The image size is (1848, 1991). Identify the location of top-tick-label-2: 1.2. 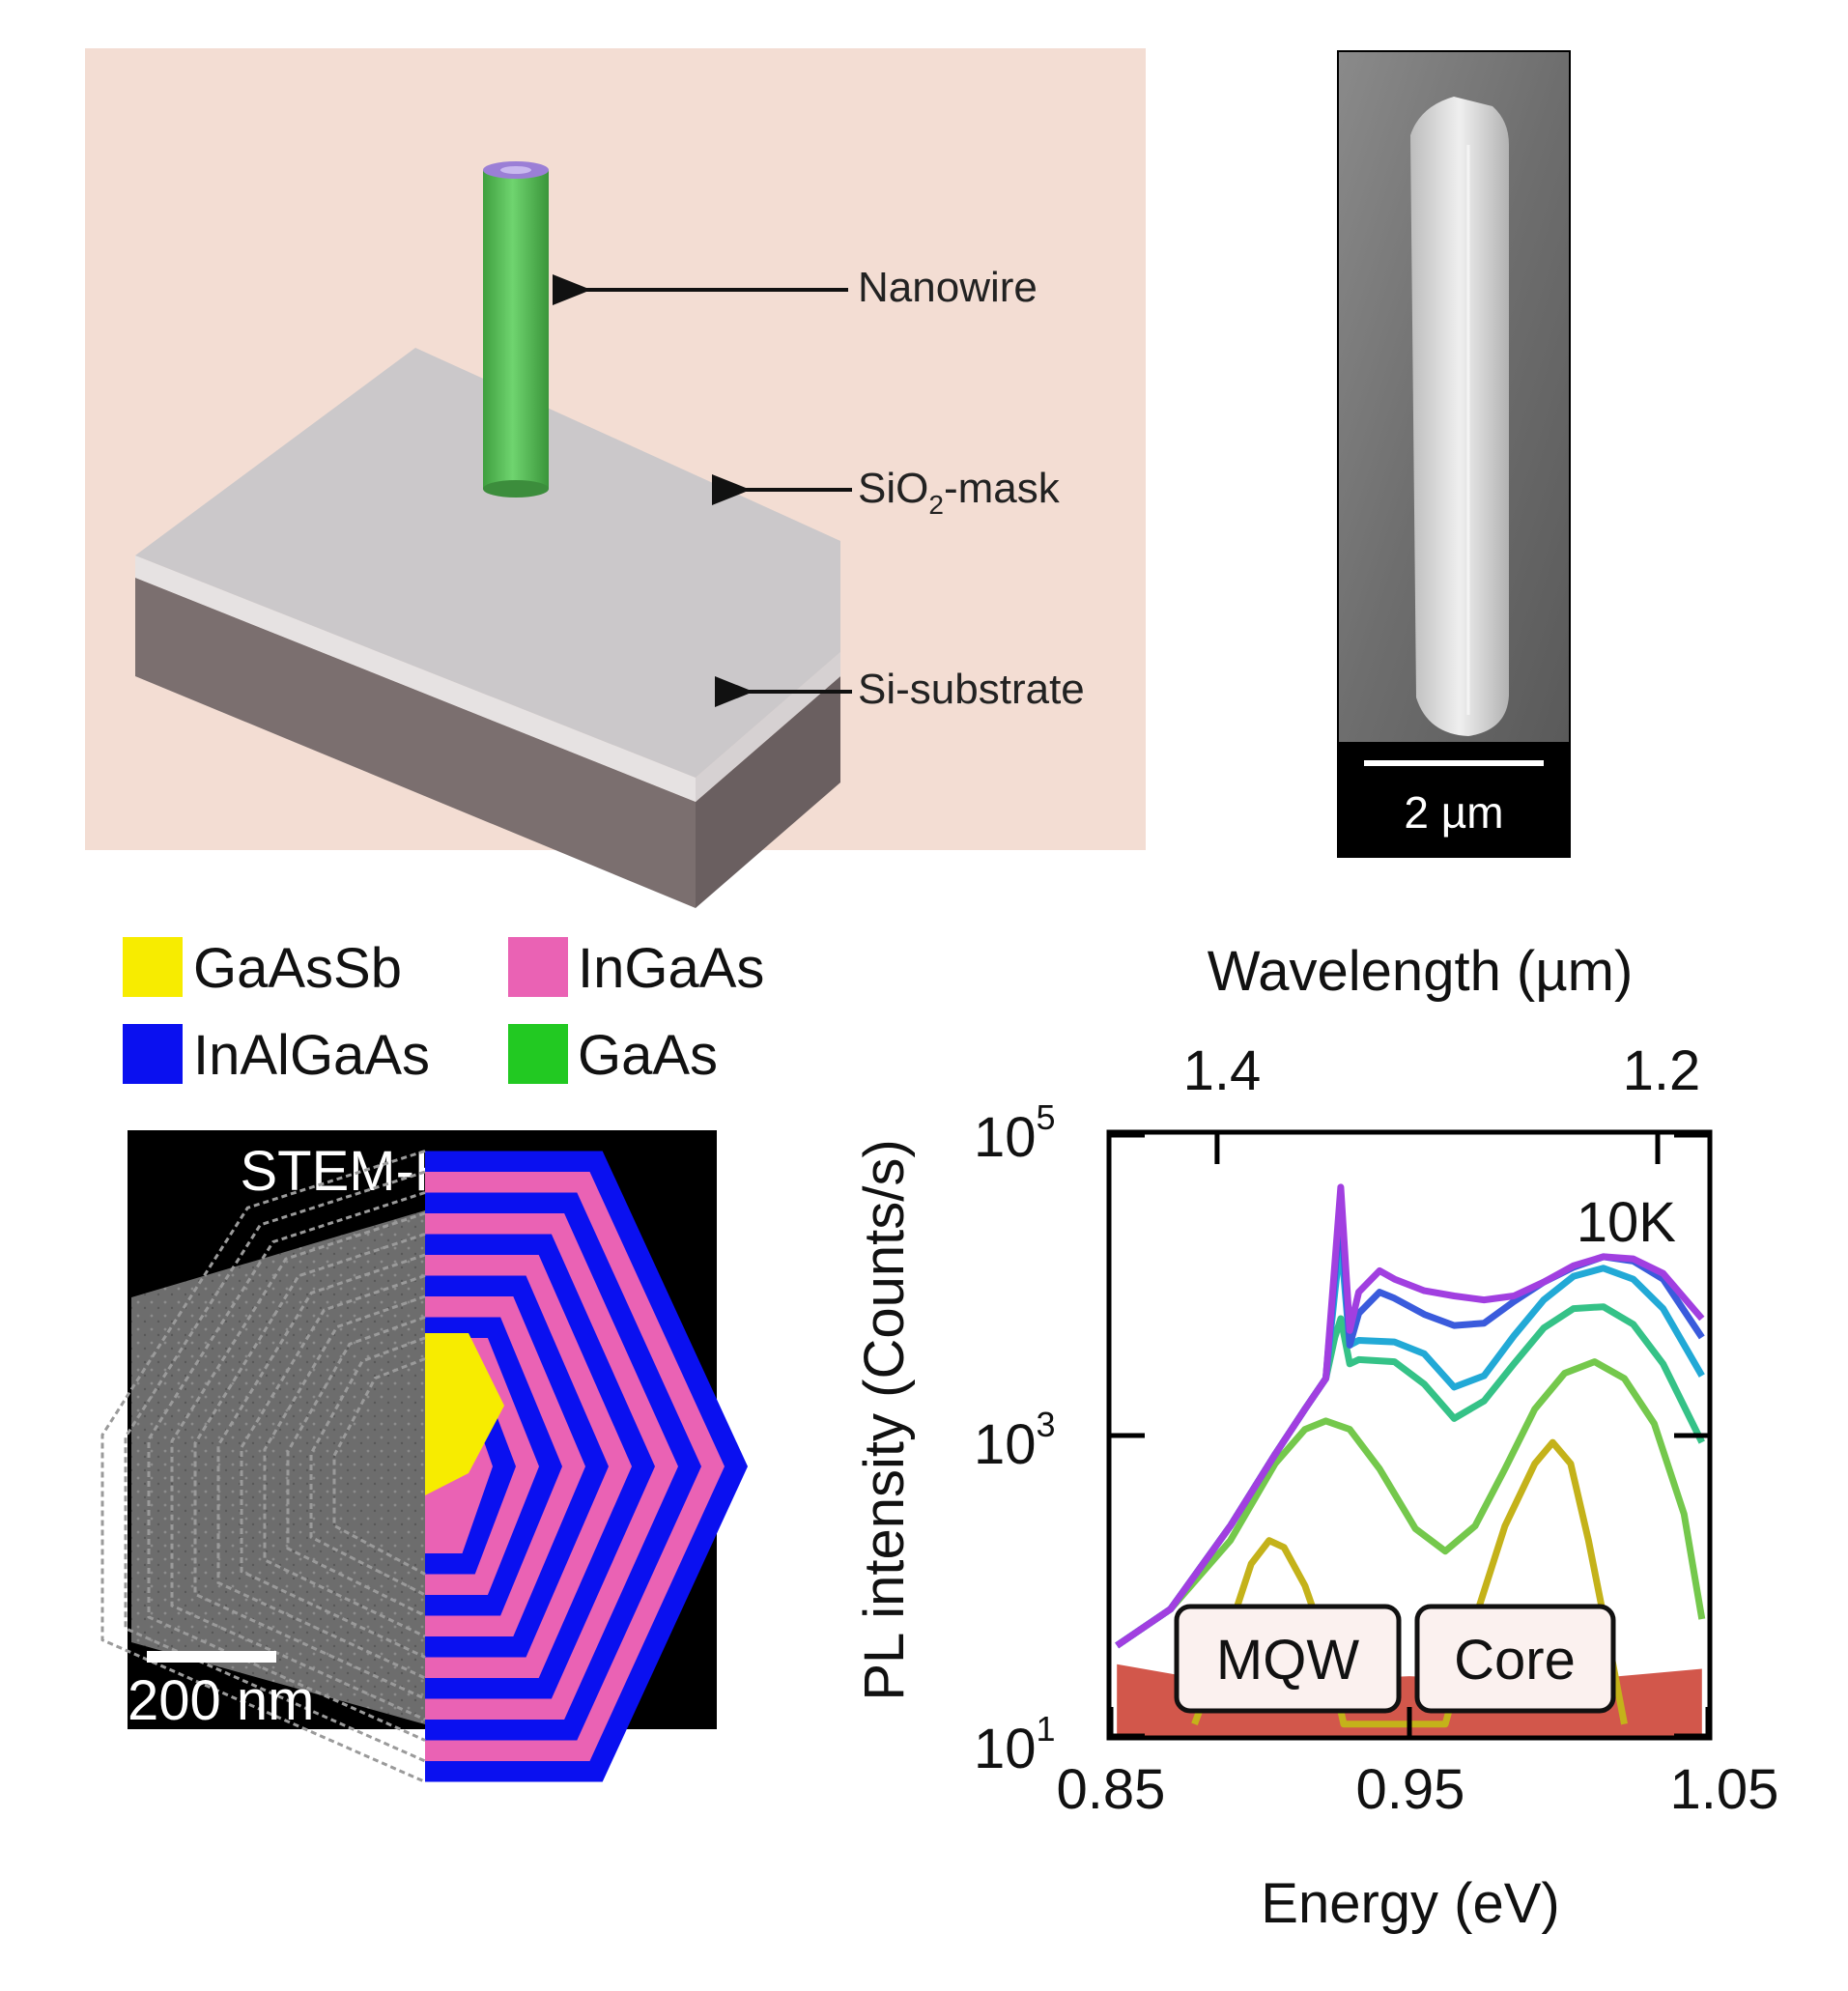
(1662, 1070).